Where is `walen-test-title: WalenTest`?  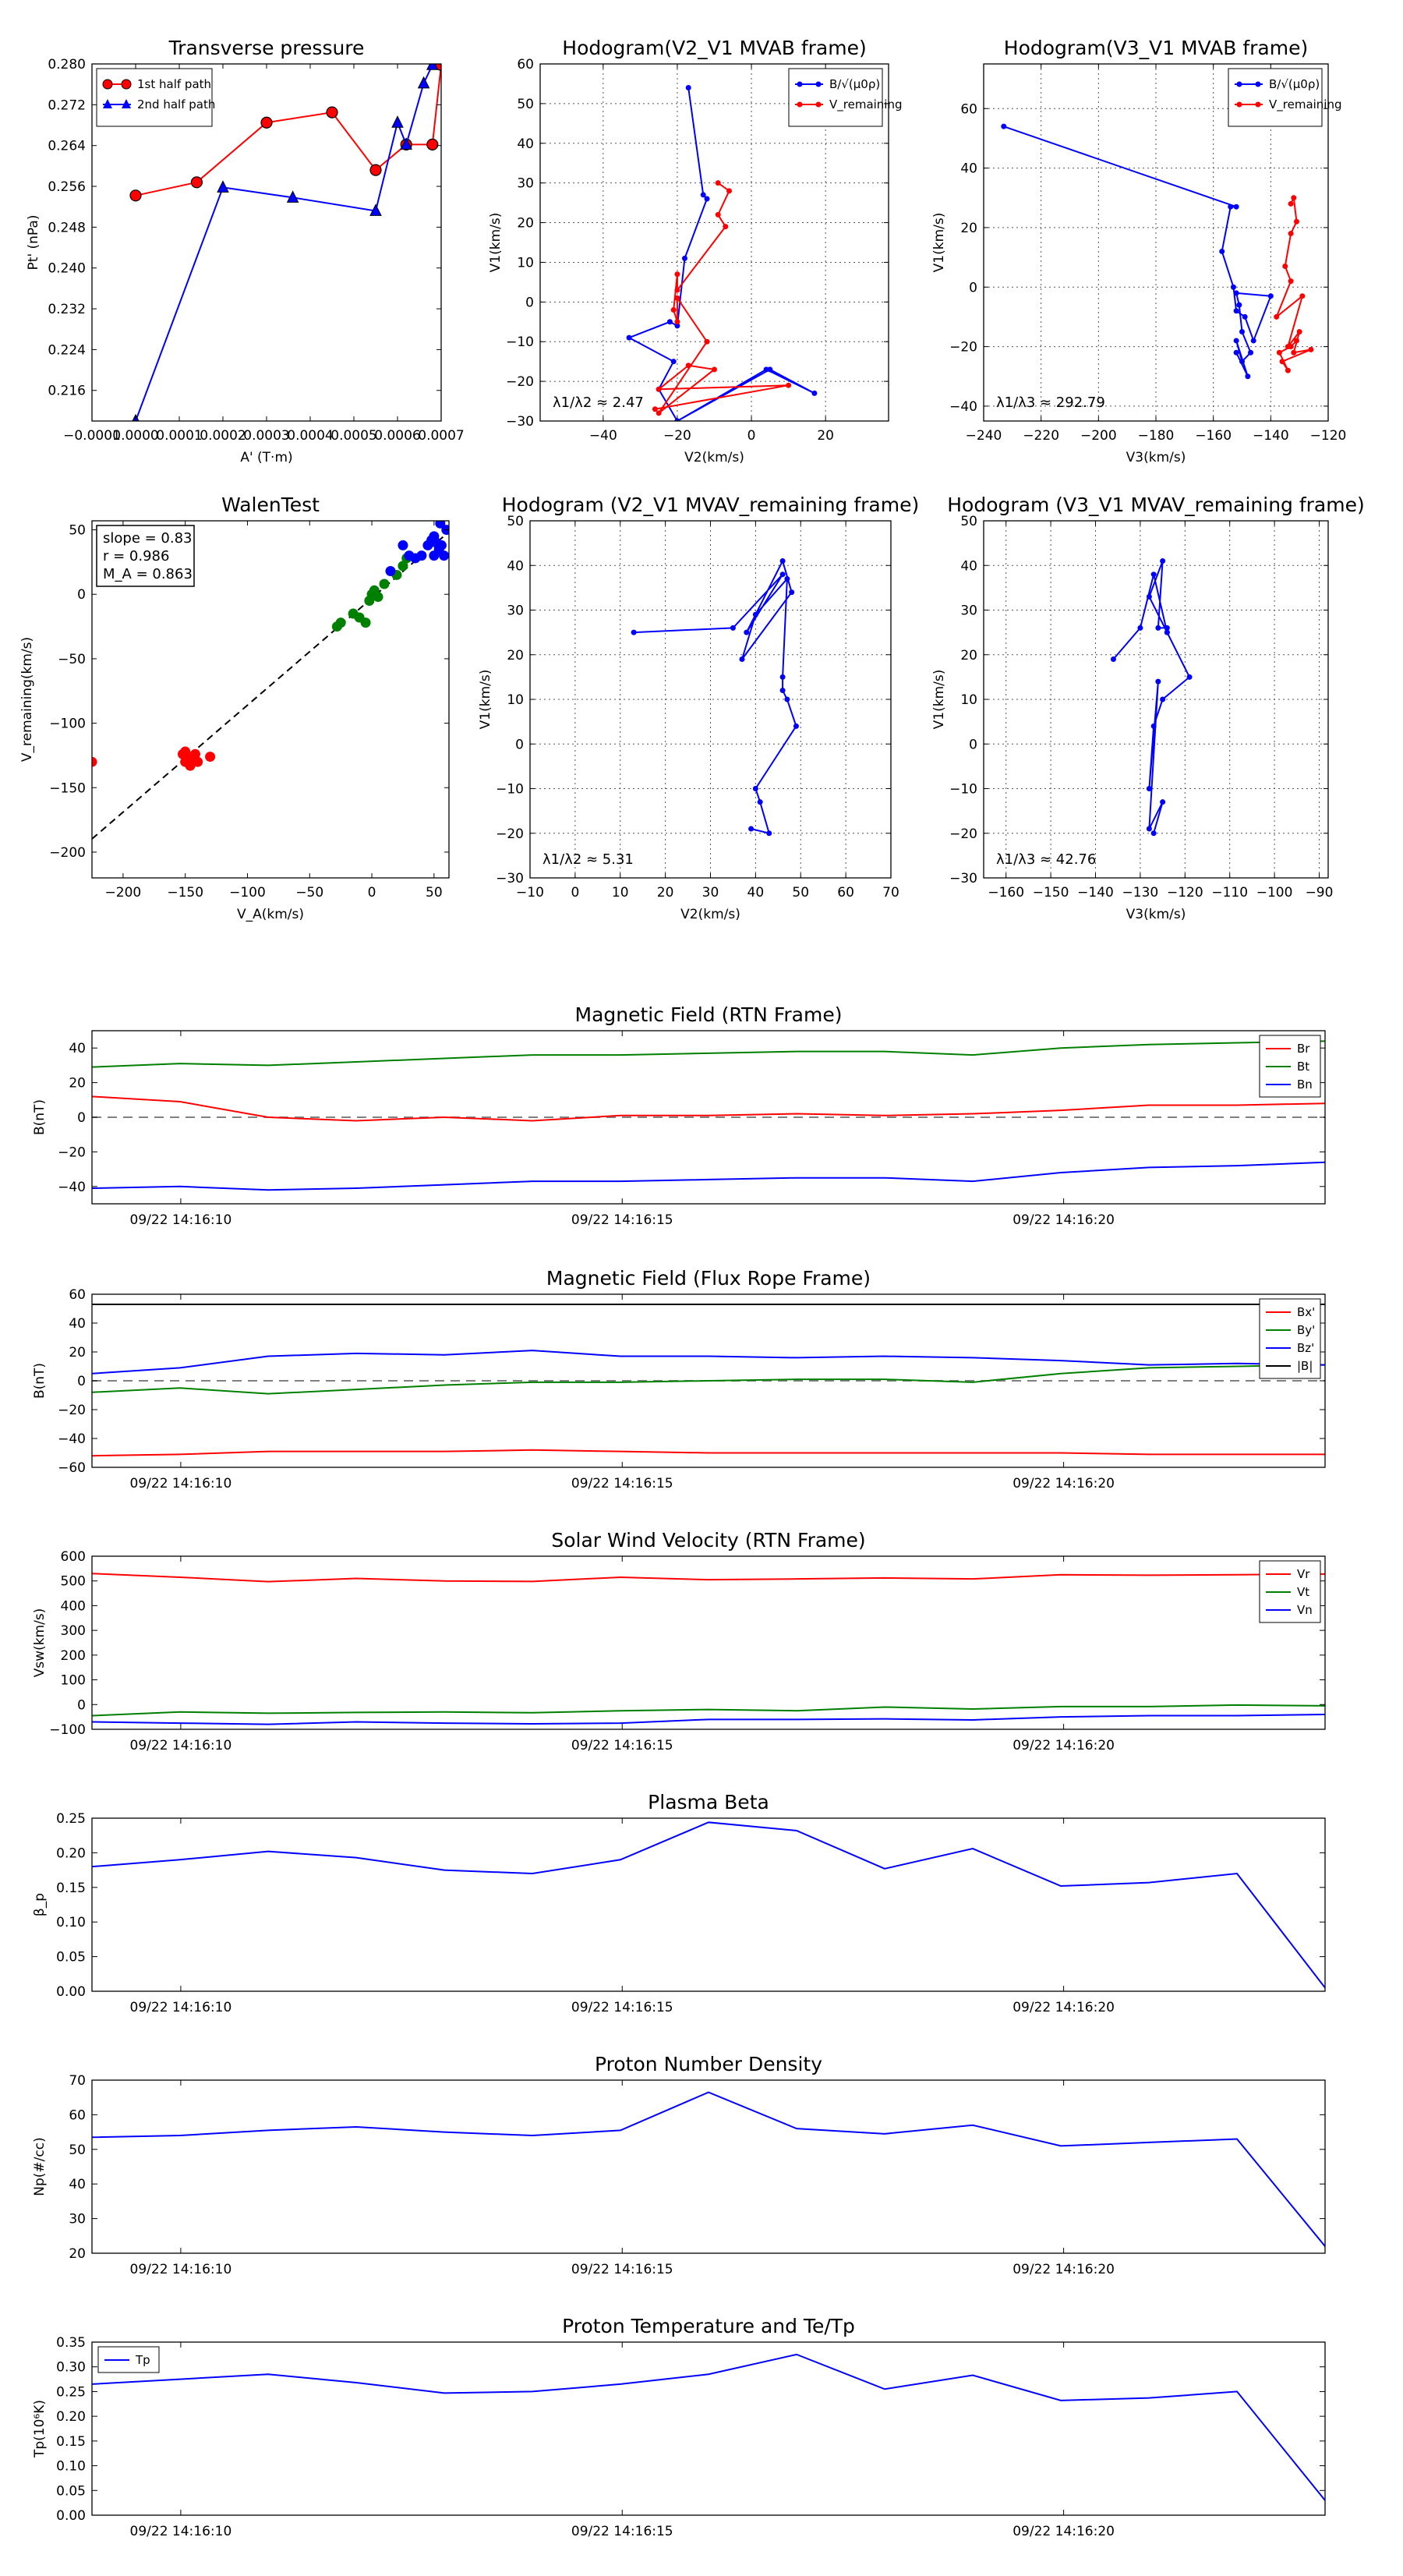 walen-test-title: WalenTest is located at coordinates (270, 505).